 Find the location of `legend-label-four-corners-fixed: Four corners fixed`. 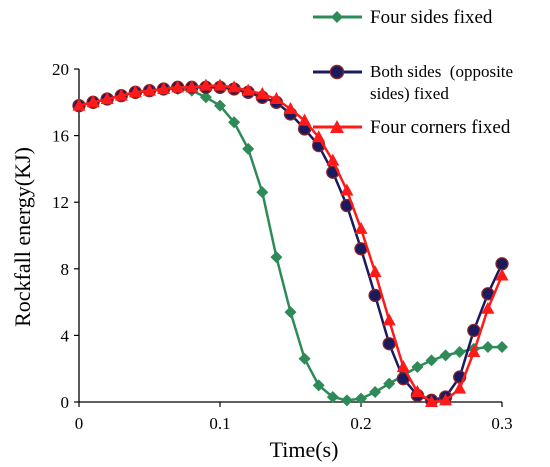

legend-label-four-corners-fixed: Four corners fixed is located at coordinates (440, 127).